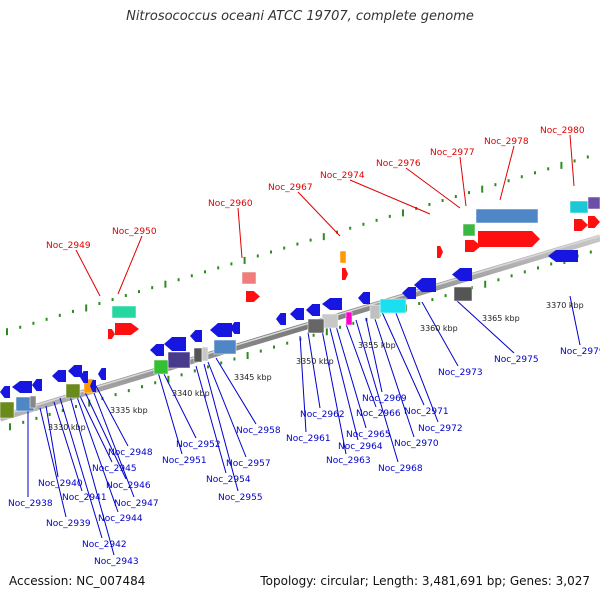  Describe the element at coordinates (120, 519) in the screenshot. I see `bottom-gene-label: Noc_2944` at that location.